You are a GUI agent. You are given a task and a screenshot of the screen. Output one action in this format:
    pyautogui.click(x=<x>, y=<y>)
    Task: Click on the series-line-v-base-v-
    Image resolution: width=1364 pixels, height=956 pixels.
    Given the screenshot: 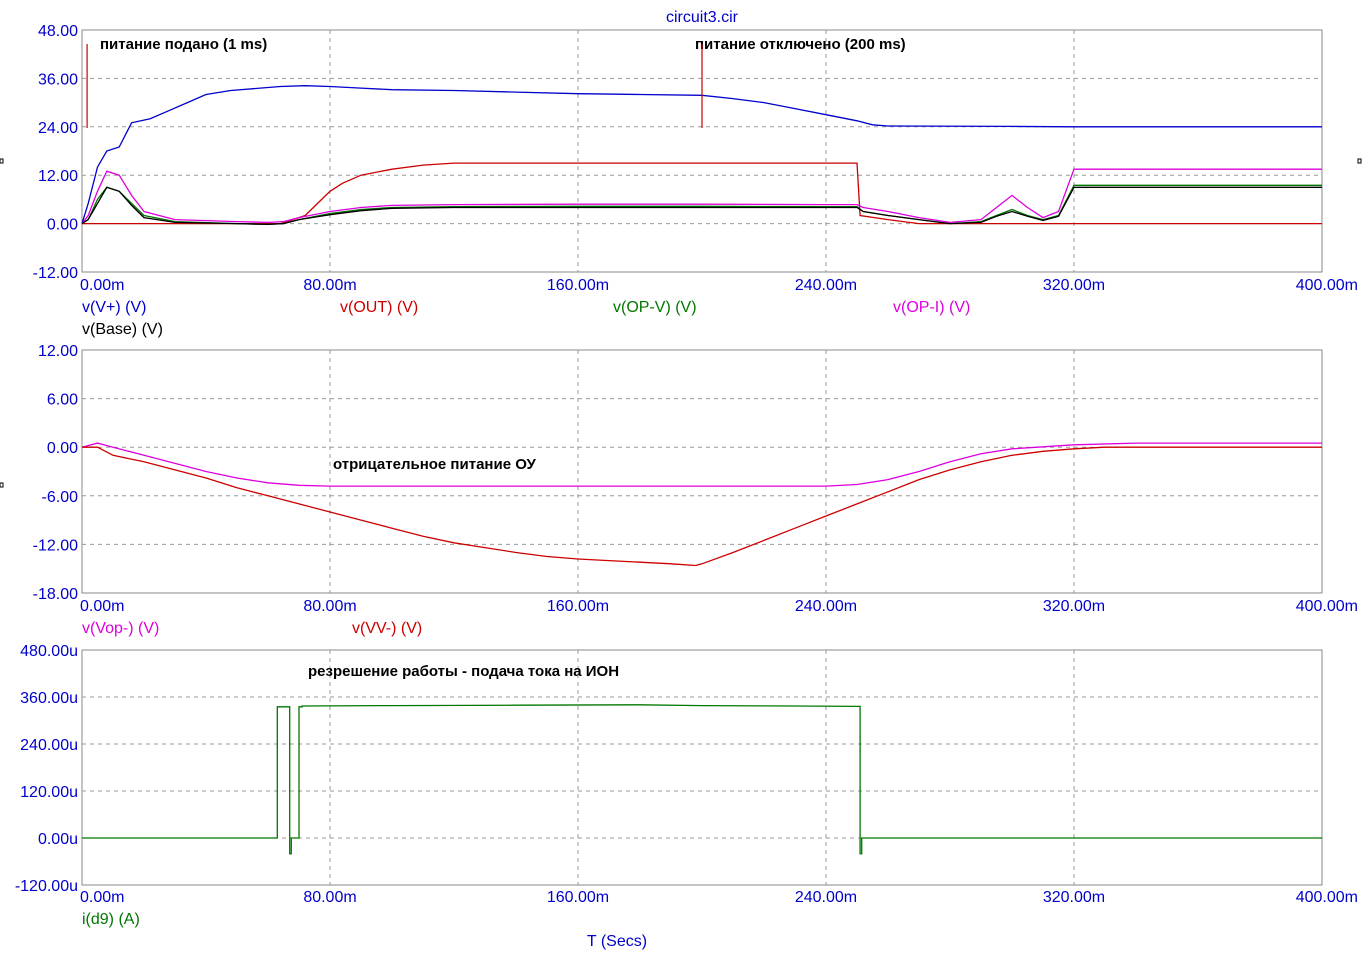 What is the action you would take?
    pyautogui.click(x=701, y=206)
    